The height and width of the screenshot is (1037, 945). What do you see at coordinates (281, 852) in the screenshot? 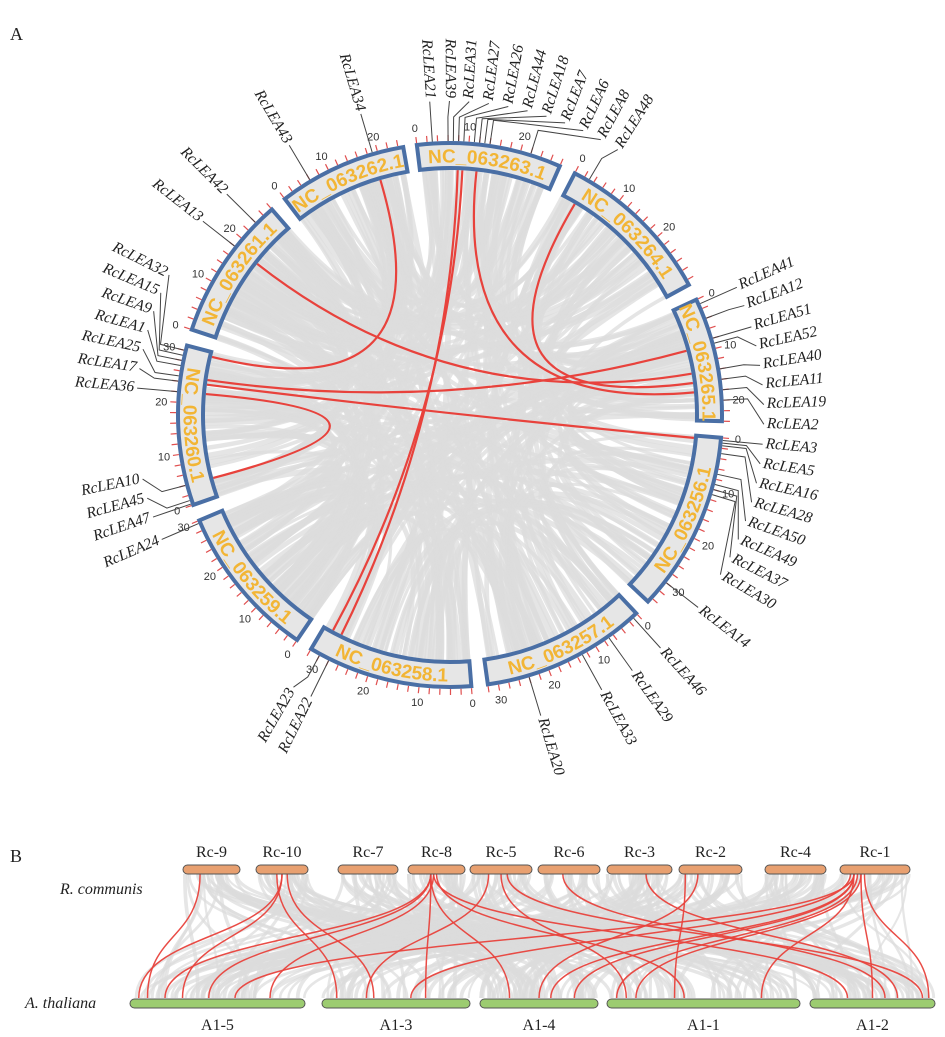
I see `rc-chromosome-label: Rc-10` at bounding box center [281, 852].